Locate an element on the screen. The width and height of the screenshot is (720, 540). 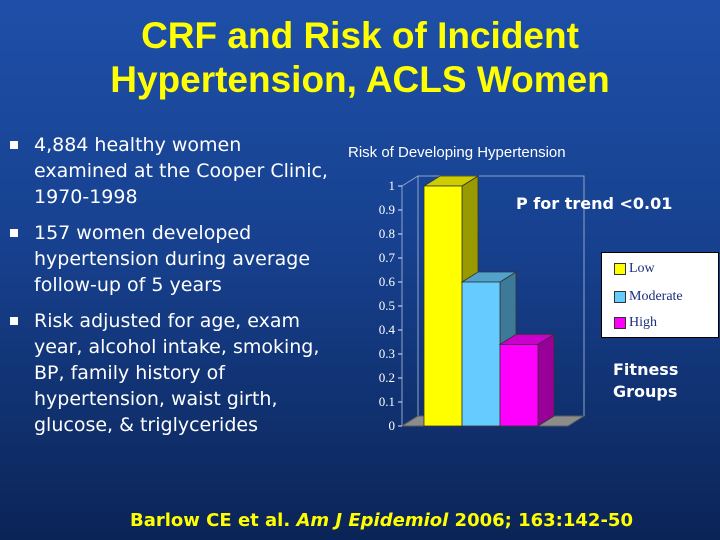
legend-item-high: High is located at coordinates (635, 325).